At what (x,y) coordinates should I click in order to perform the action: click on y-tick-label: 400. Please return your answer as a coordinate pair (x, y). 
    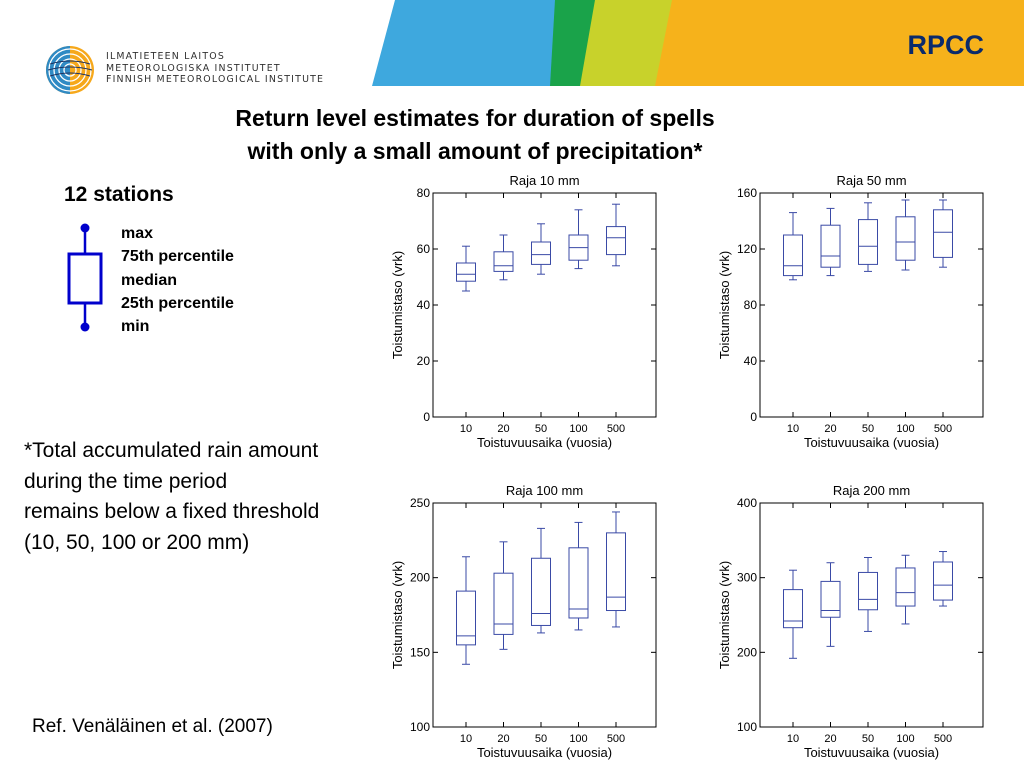
    Looking at the image, I should click on (747, 503).